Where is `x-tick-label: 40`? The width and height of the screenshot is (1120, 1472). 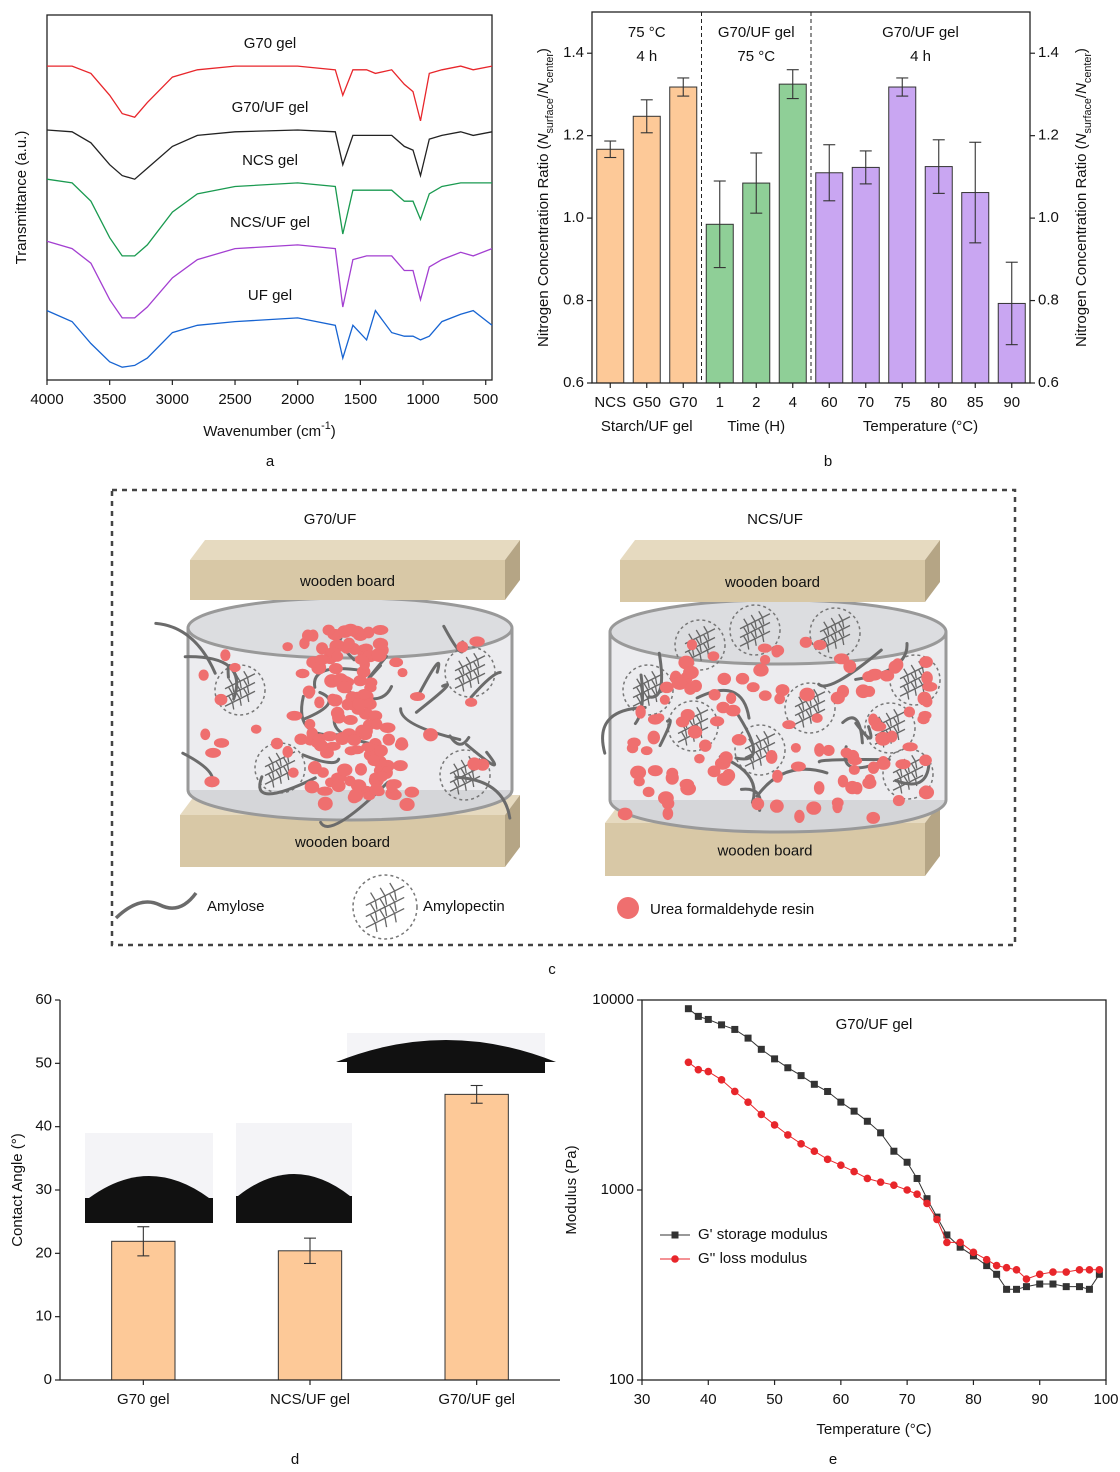 x-tick-label: 40 is located at coordinates (708, 1399).